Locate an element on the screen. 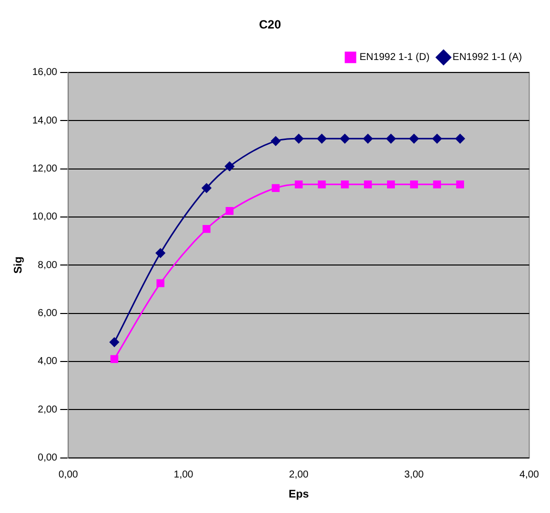 This screenshot has width=550, height=513. y-tick-label: 12,00 is located at coordinates (45, 169).